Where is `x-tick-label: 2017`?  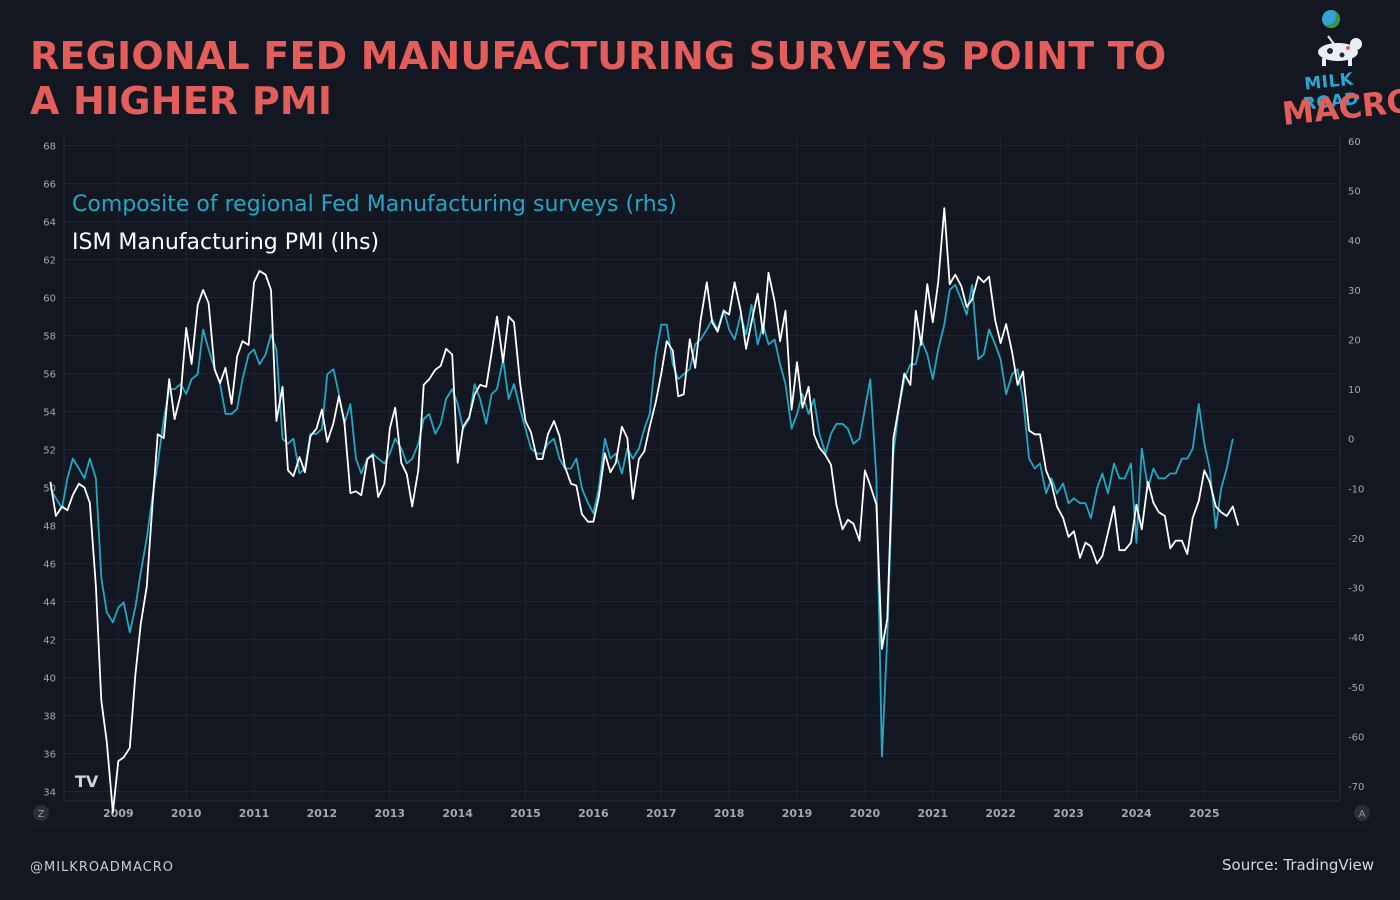
x-tick-label: 2017 is located at coordinates (661, 813).